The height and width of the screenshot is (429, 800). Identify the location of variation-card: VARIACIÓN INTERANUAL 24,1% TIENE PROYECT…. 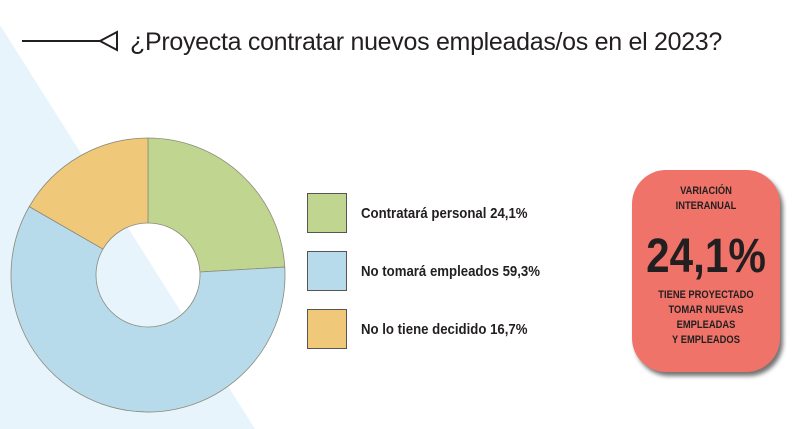
(706, 271).